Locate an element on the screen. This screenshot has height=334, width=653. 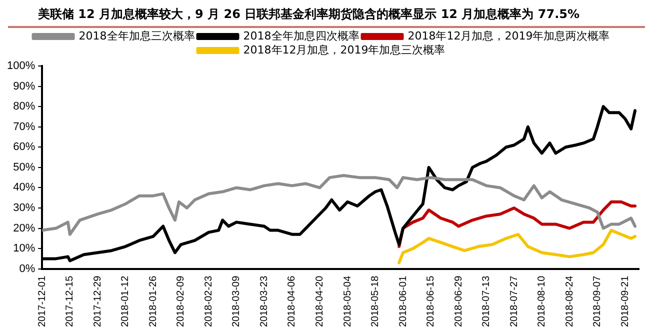
y-tick-label: 40% is located at coordinates (24, 188).